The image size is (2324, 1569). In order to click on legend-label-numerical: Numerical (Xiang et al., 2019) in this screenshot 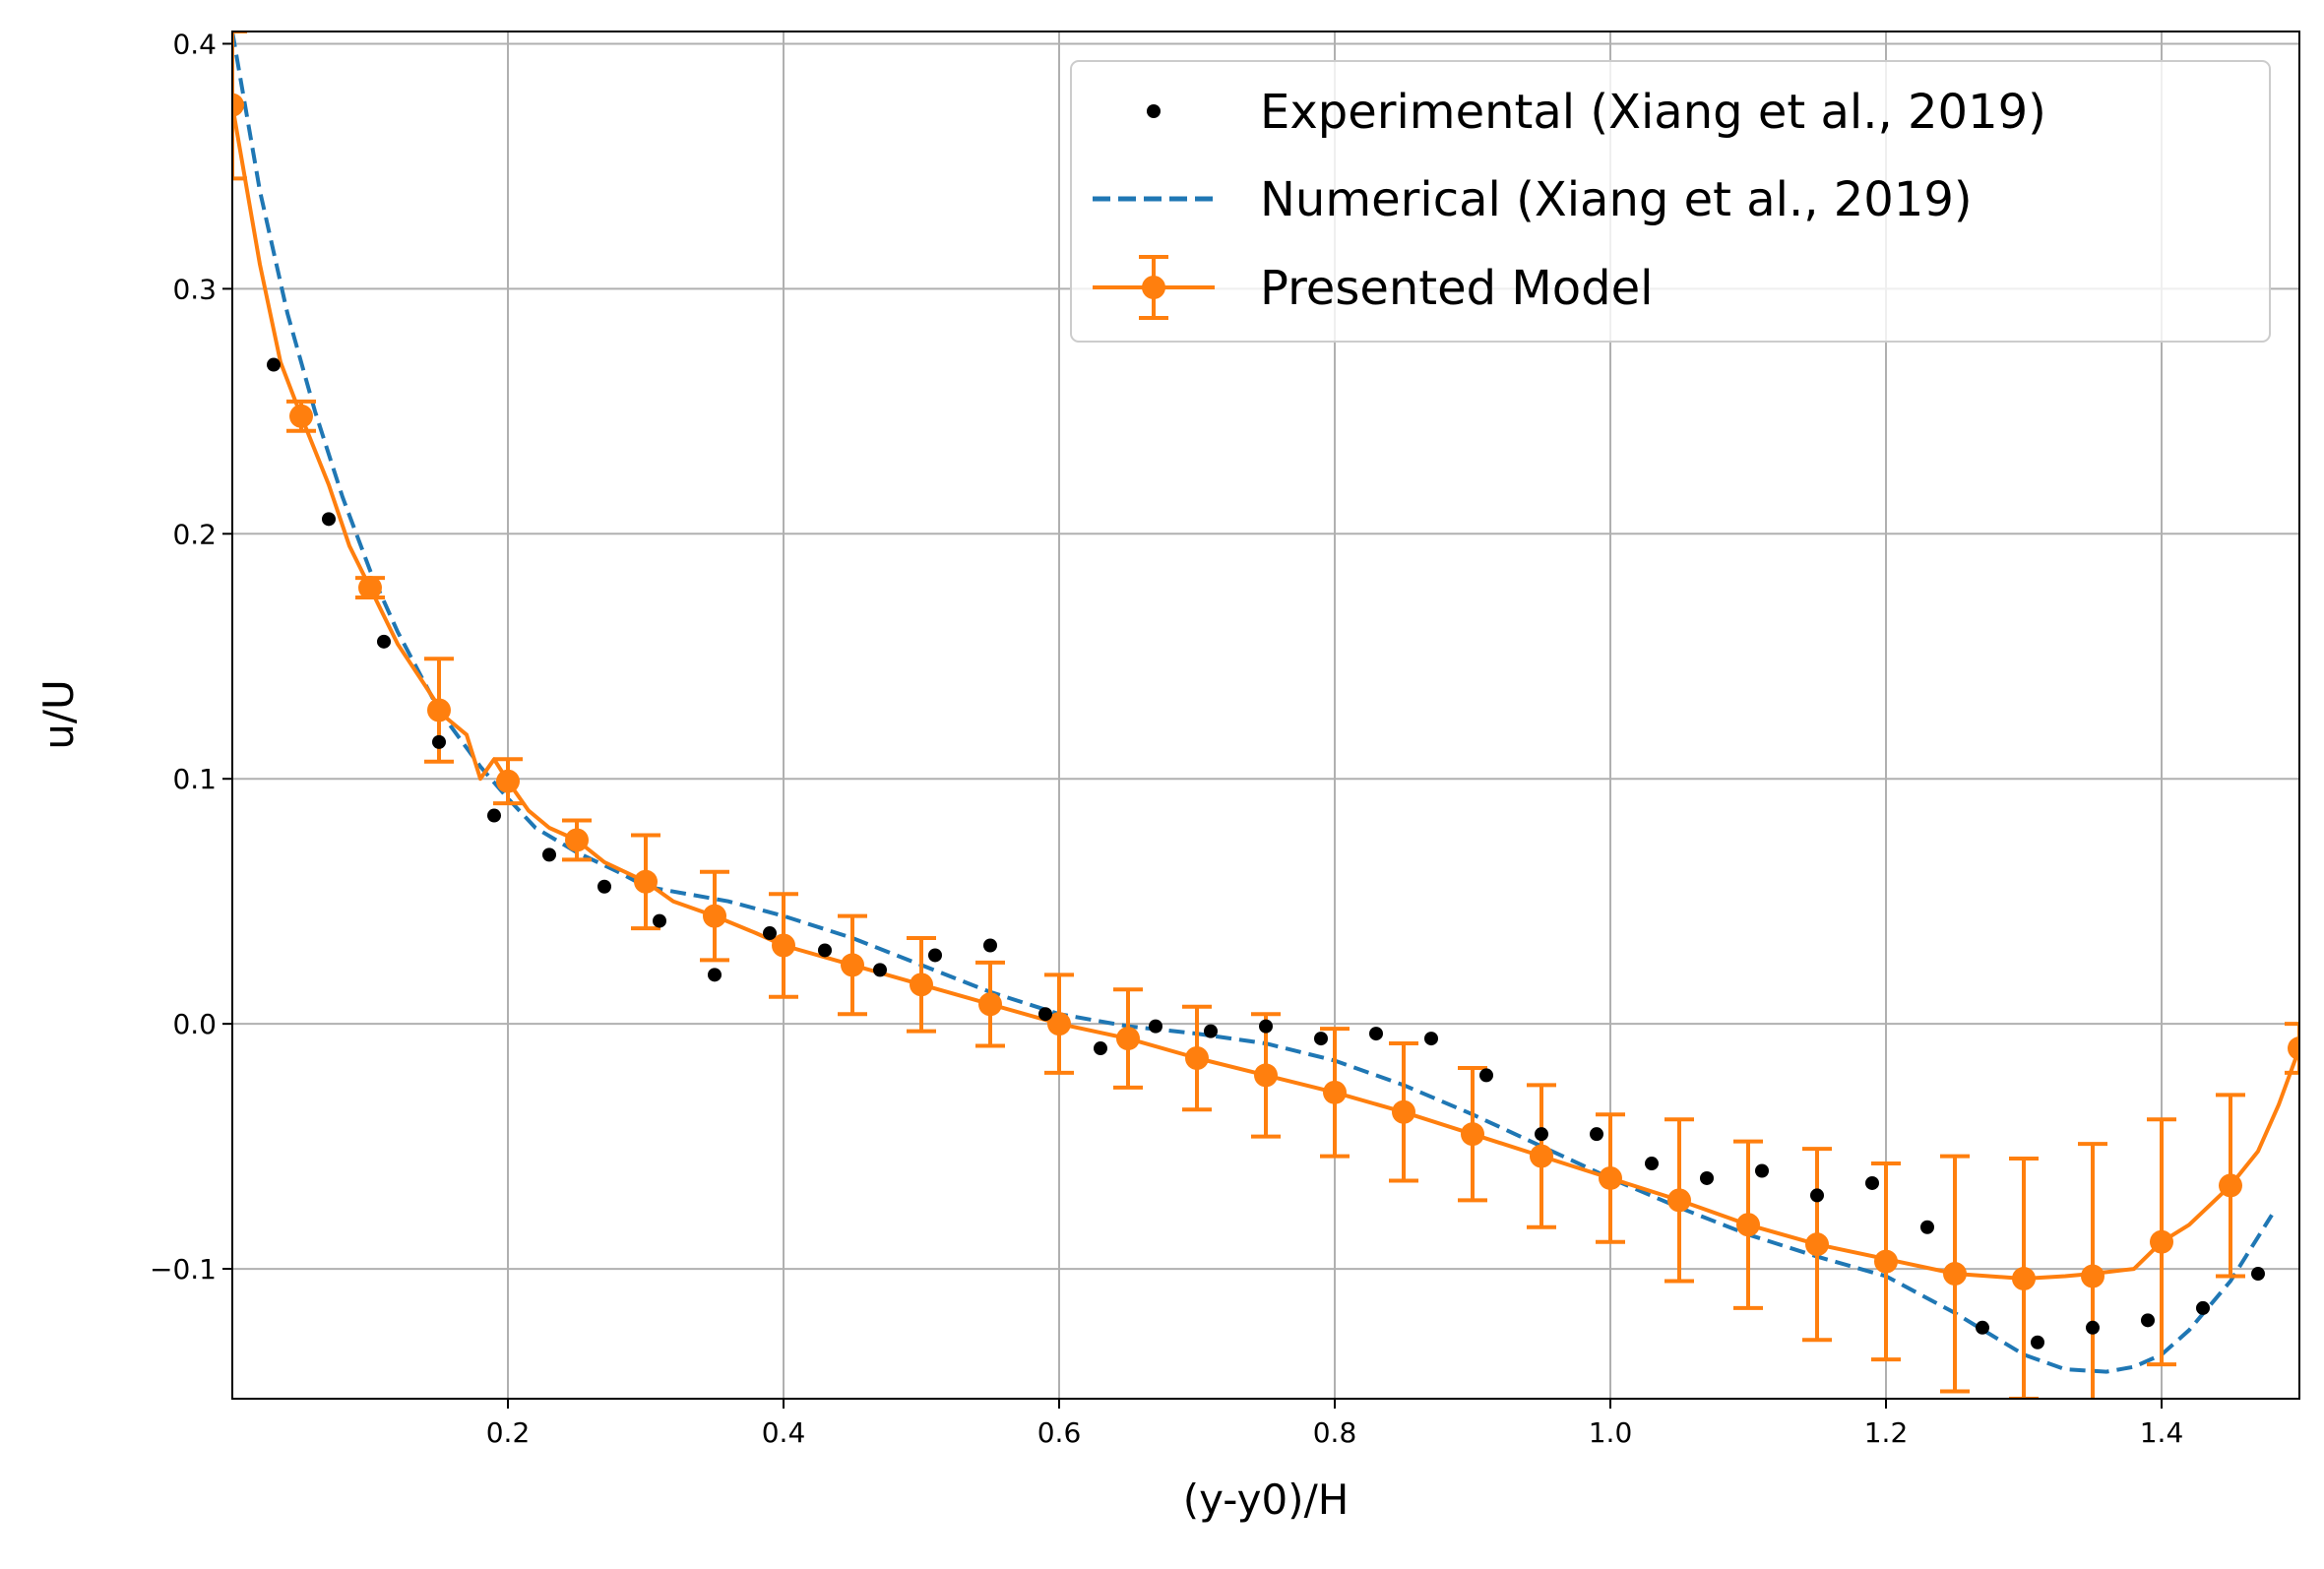, I will do `click(1616, 200)`.